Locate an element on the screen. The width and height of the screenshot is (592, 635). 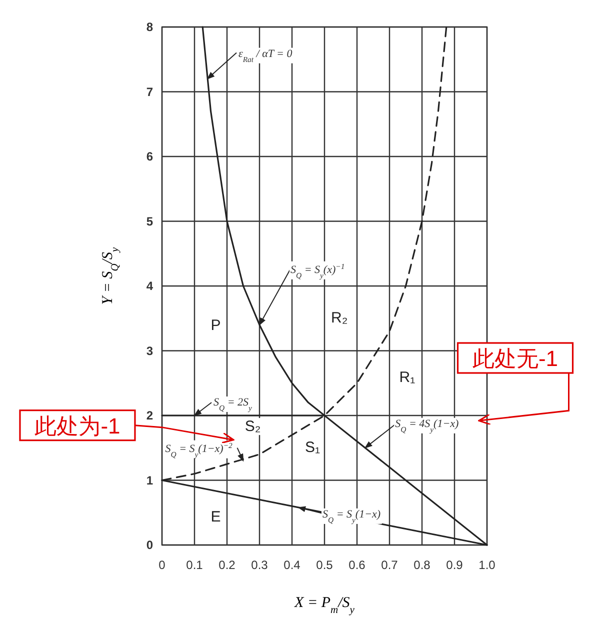
annotation: S$_{Q}$ = S$_{y}$(x)$^{−1}$ is located at coordinates (317, 270).